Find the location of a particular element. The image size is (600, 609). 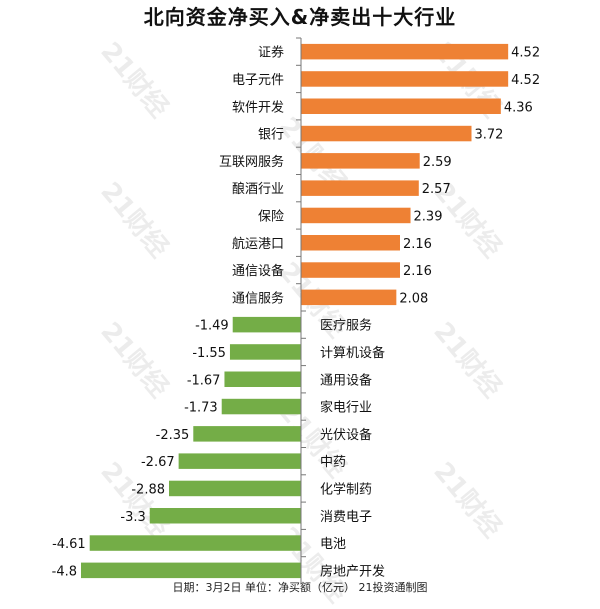

category-label: 酿酒行业 is located at coordinates (258, 189).